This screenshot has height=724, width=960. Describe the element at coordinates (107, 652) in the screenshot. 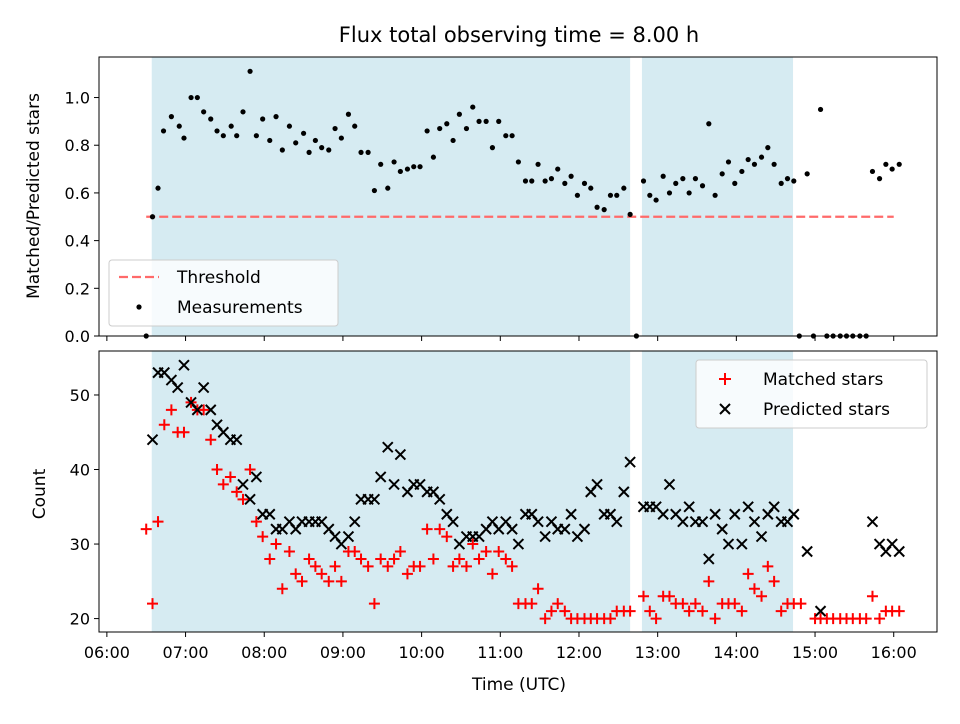

I see `x-tick-label: 06:00` at that location.